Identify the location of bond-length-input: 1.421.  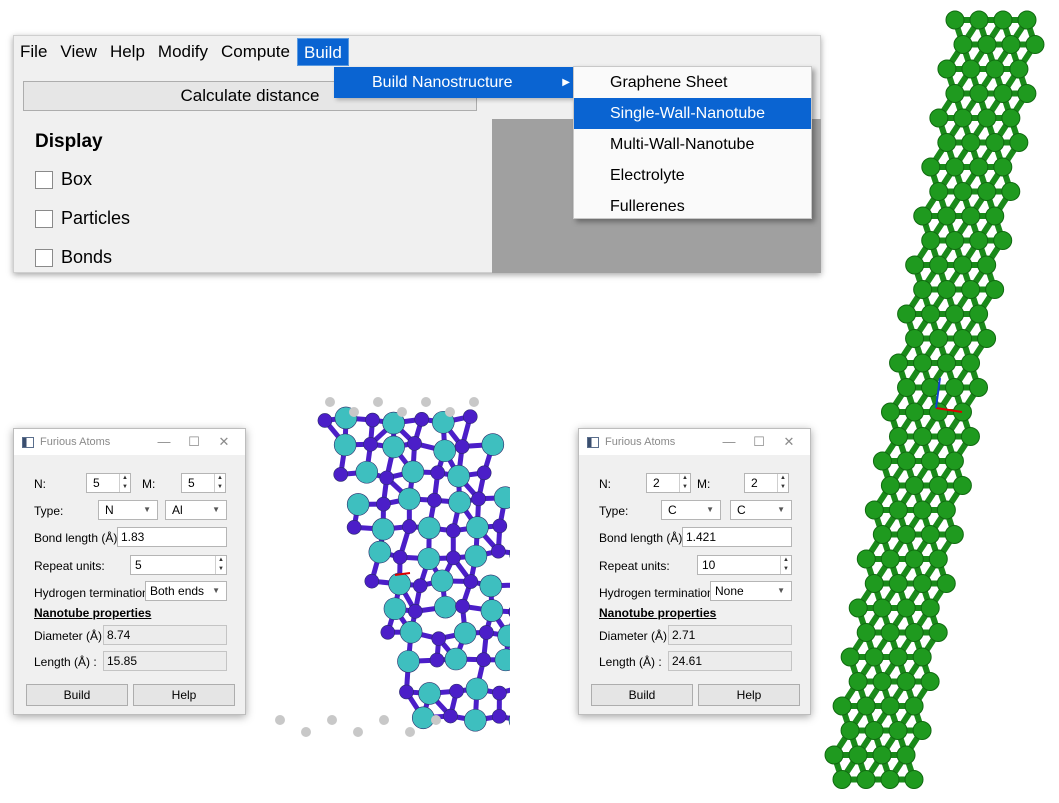
(737, 537).